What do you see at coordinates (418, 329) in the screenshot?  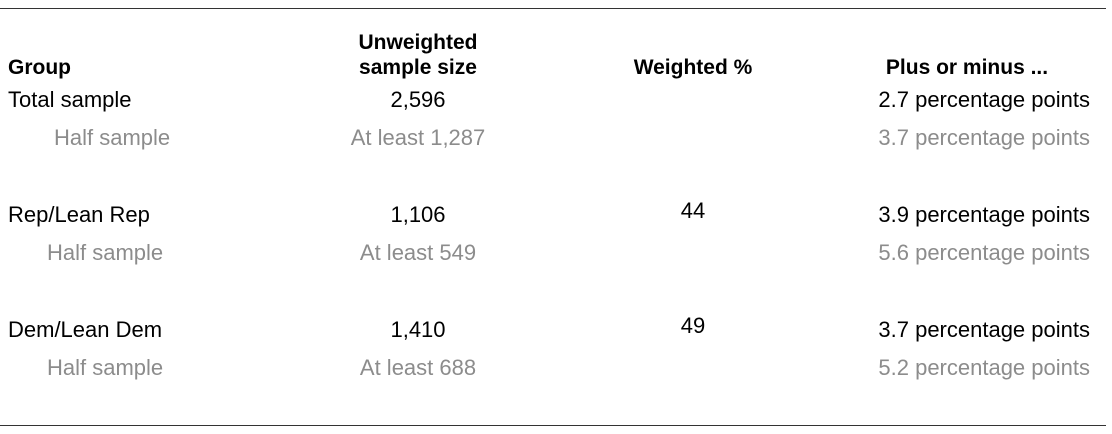 I see `unweighted-n: 1,410` at bounding box center [418, 329].